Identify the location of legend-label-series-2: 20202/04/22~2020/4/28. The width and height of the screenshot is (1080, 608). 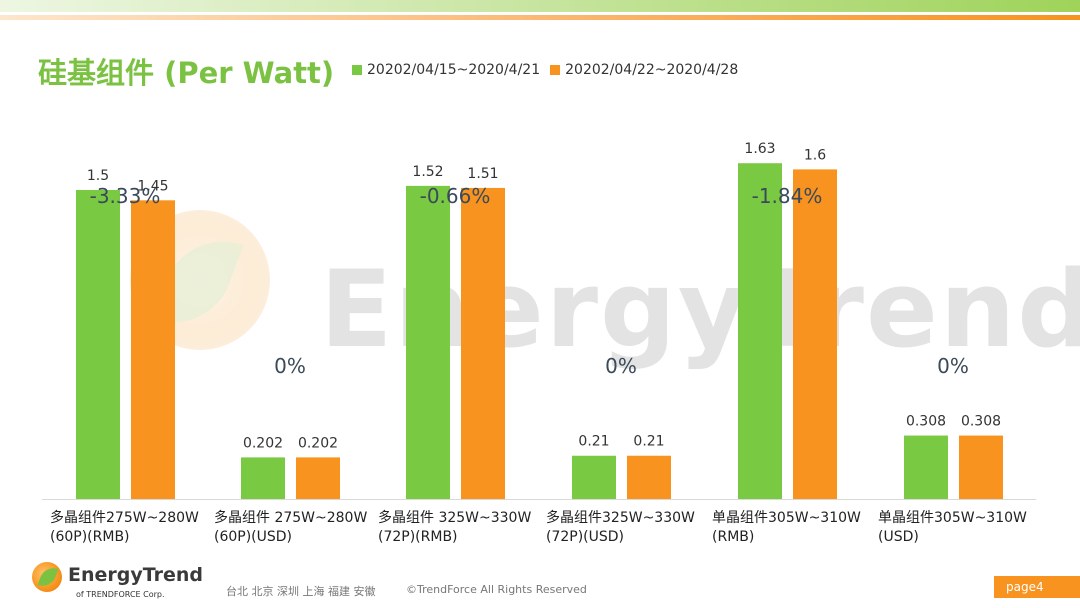
(652, 70).